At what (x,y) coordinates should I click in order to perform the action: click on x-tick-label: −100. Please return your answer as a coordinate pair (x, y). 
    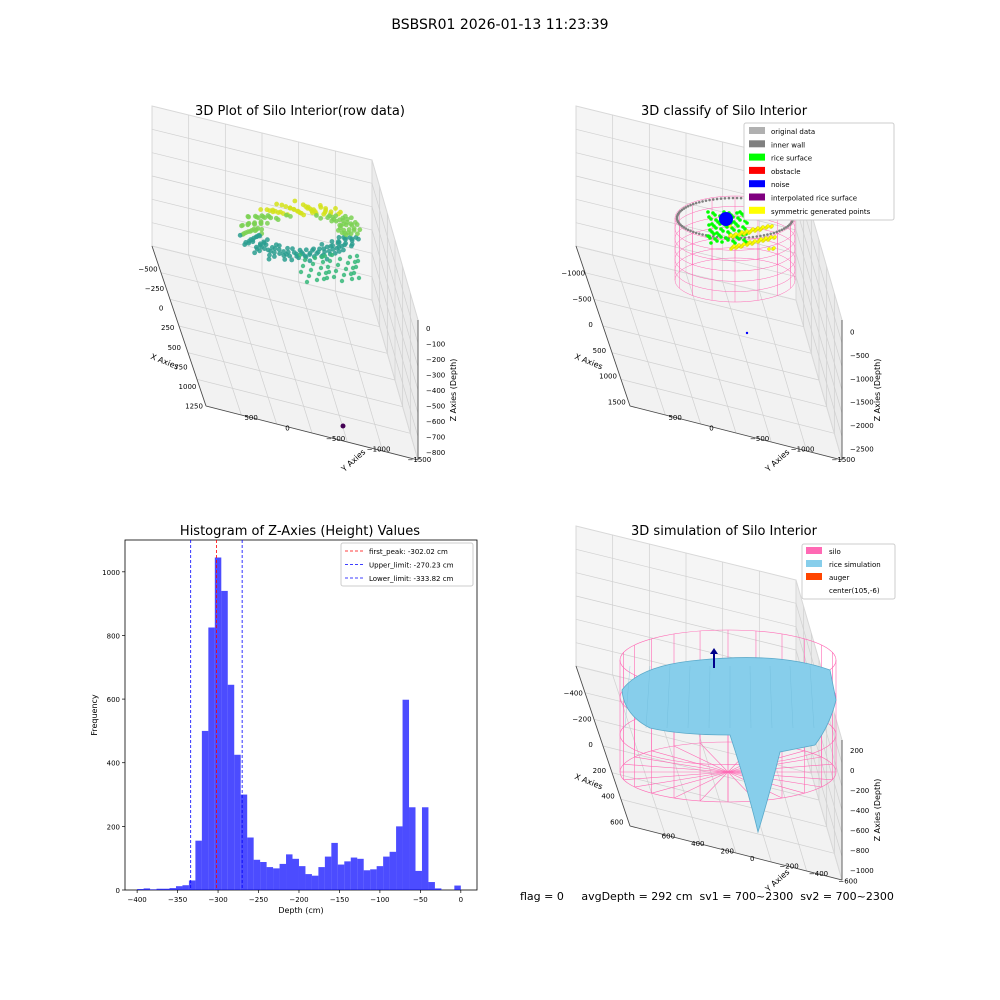
    Looking at the image, I should click on (379, 900).